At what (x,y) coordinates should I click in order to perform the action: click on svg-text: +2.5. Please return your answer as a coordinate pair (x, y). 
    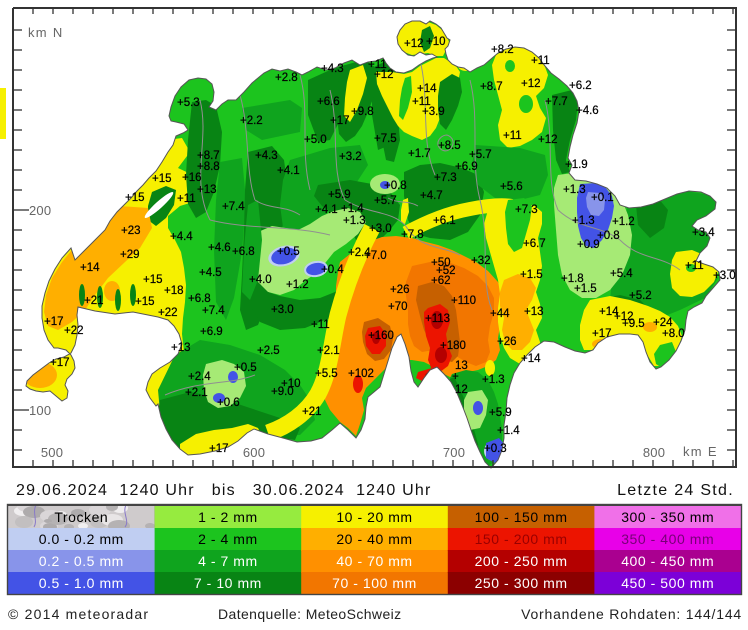
    Looking at the image, I should click on (268, 351).